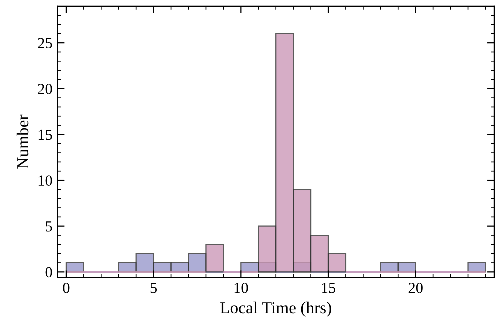  Describe the element at coordinates (45, 135) in the screenshot. I see `y-tick-label: 15` at that location.